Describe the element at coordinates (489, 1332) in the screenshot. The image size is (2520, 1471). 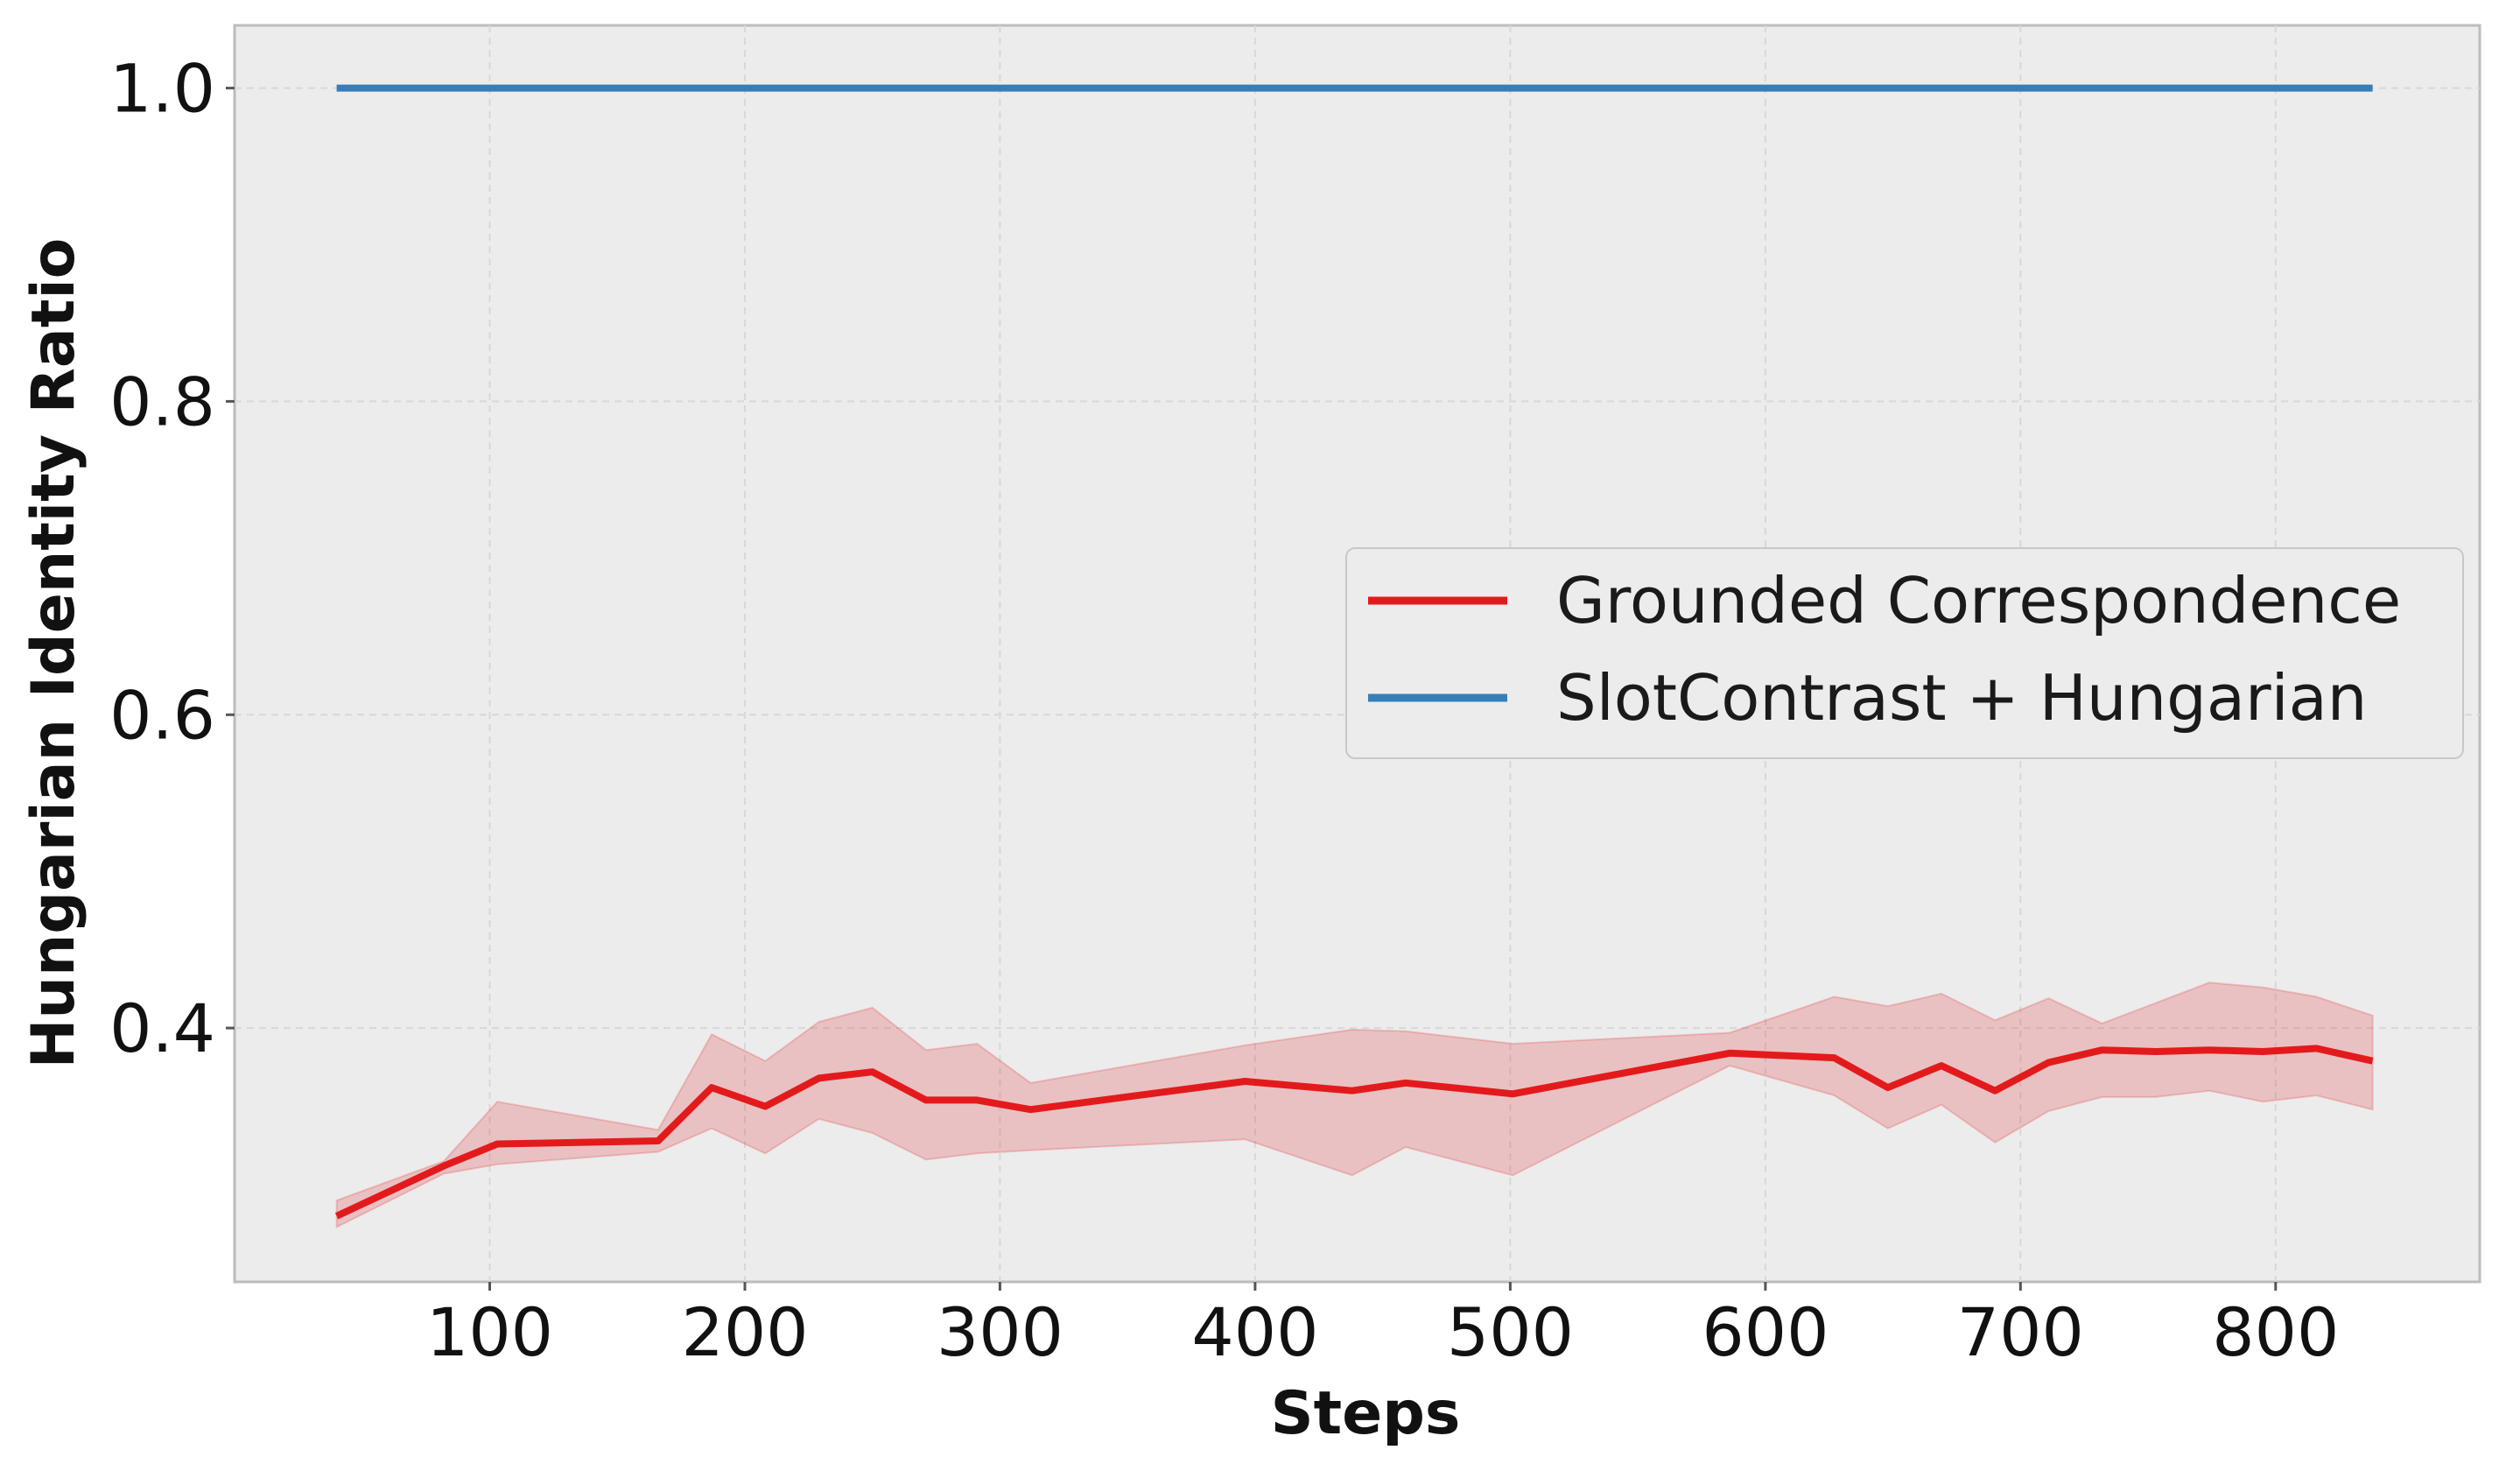
I see `x-tick-label: 100` at that location.